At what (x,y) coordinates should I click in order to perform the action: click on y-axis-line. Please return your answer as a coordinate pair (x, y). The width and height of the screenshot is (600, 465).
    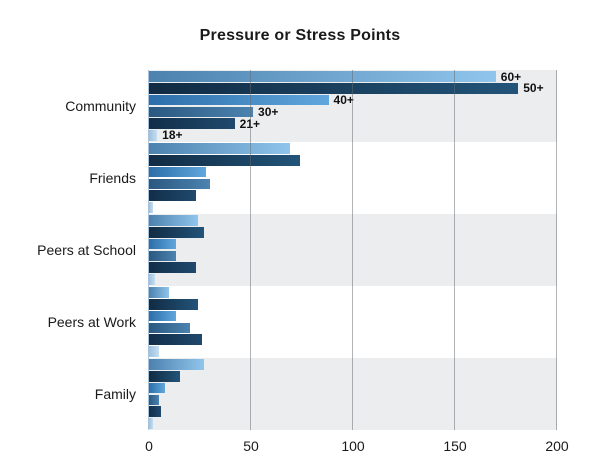
    Looking at the image, I should click on (148, 250).